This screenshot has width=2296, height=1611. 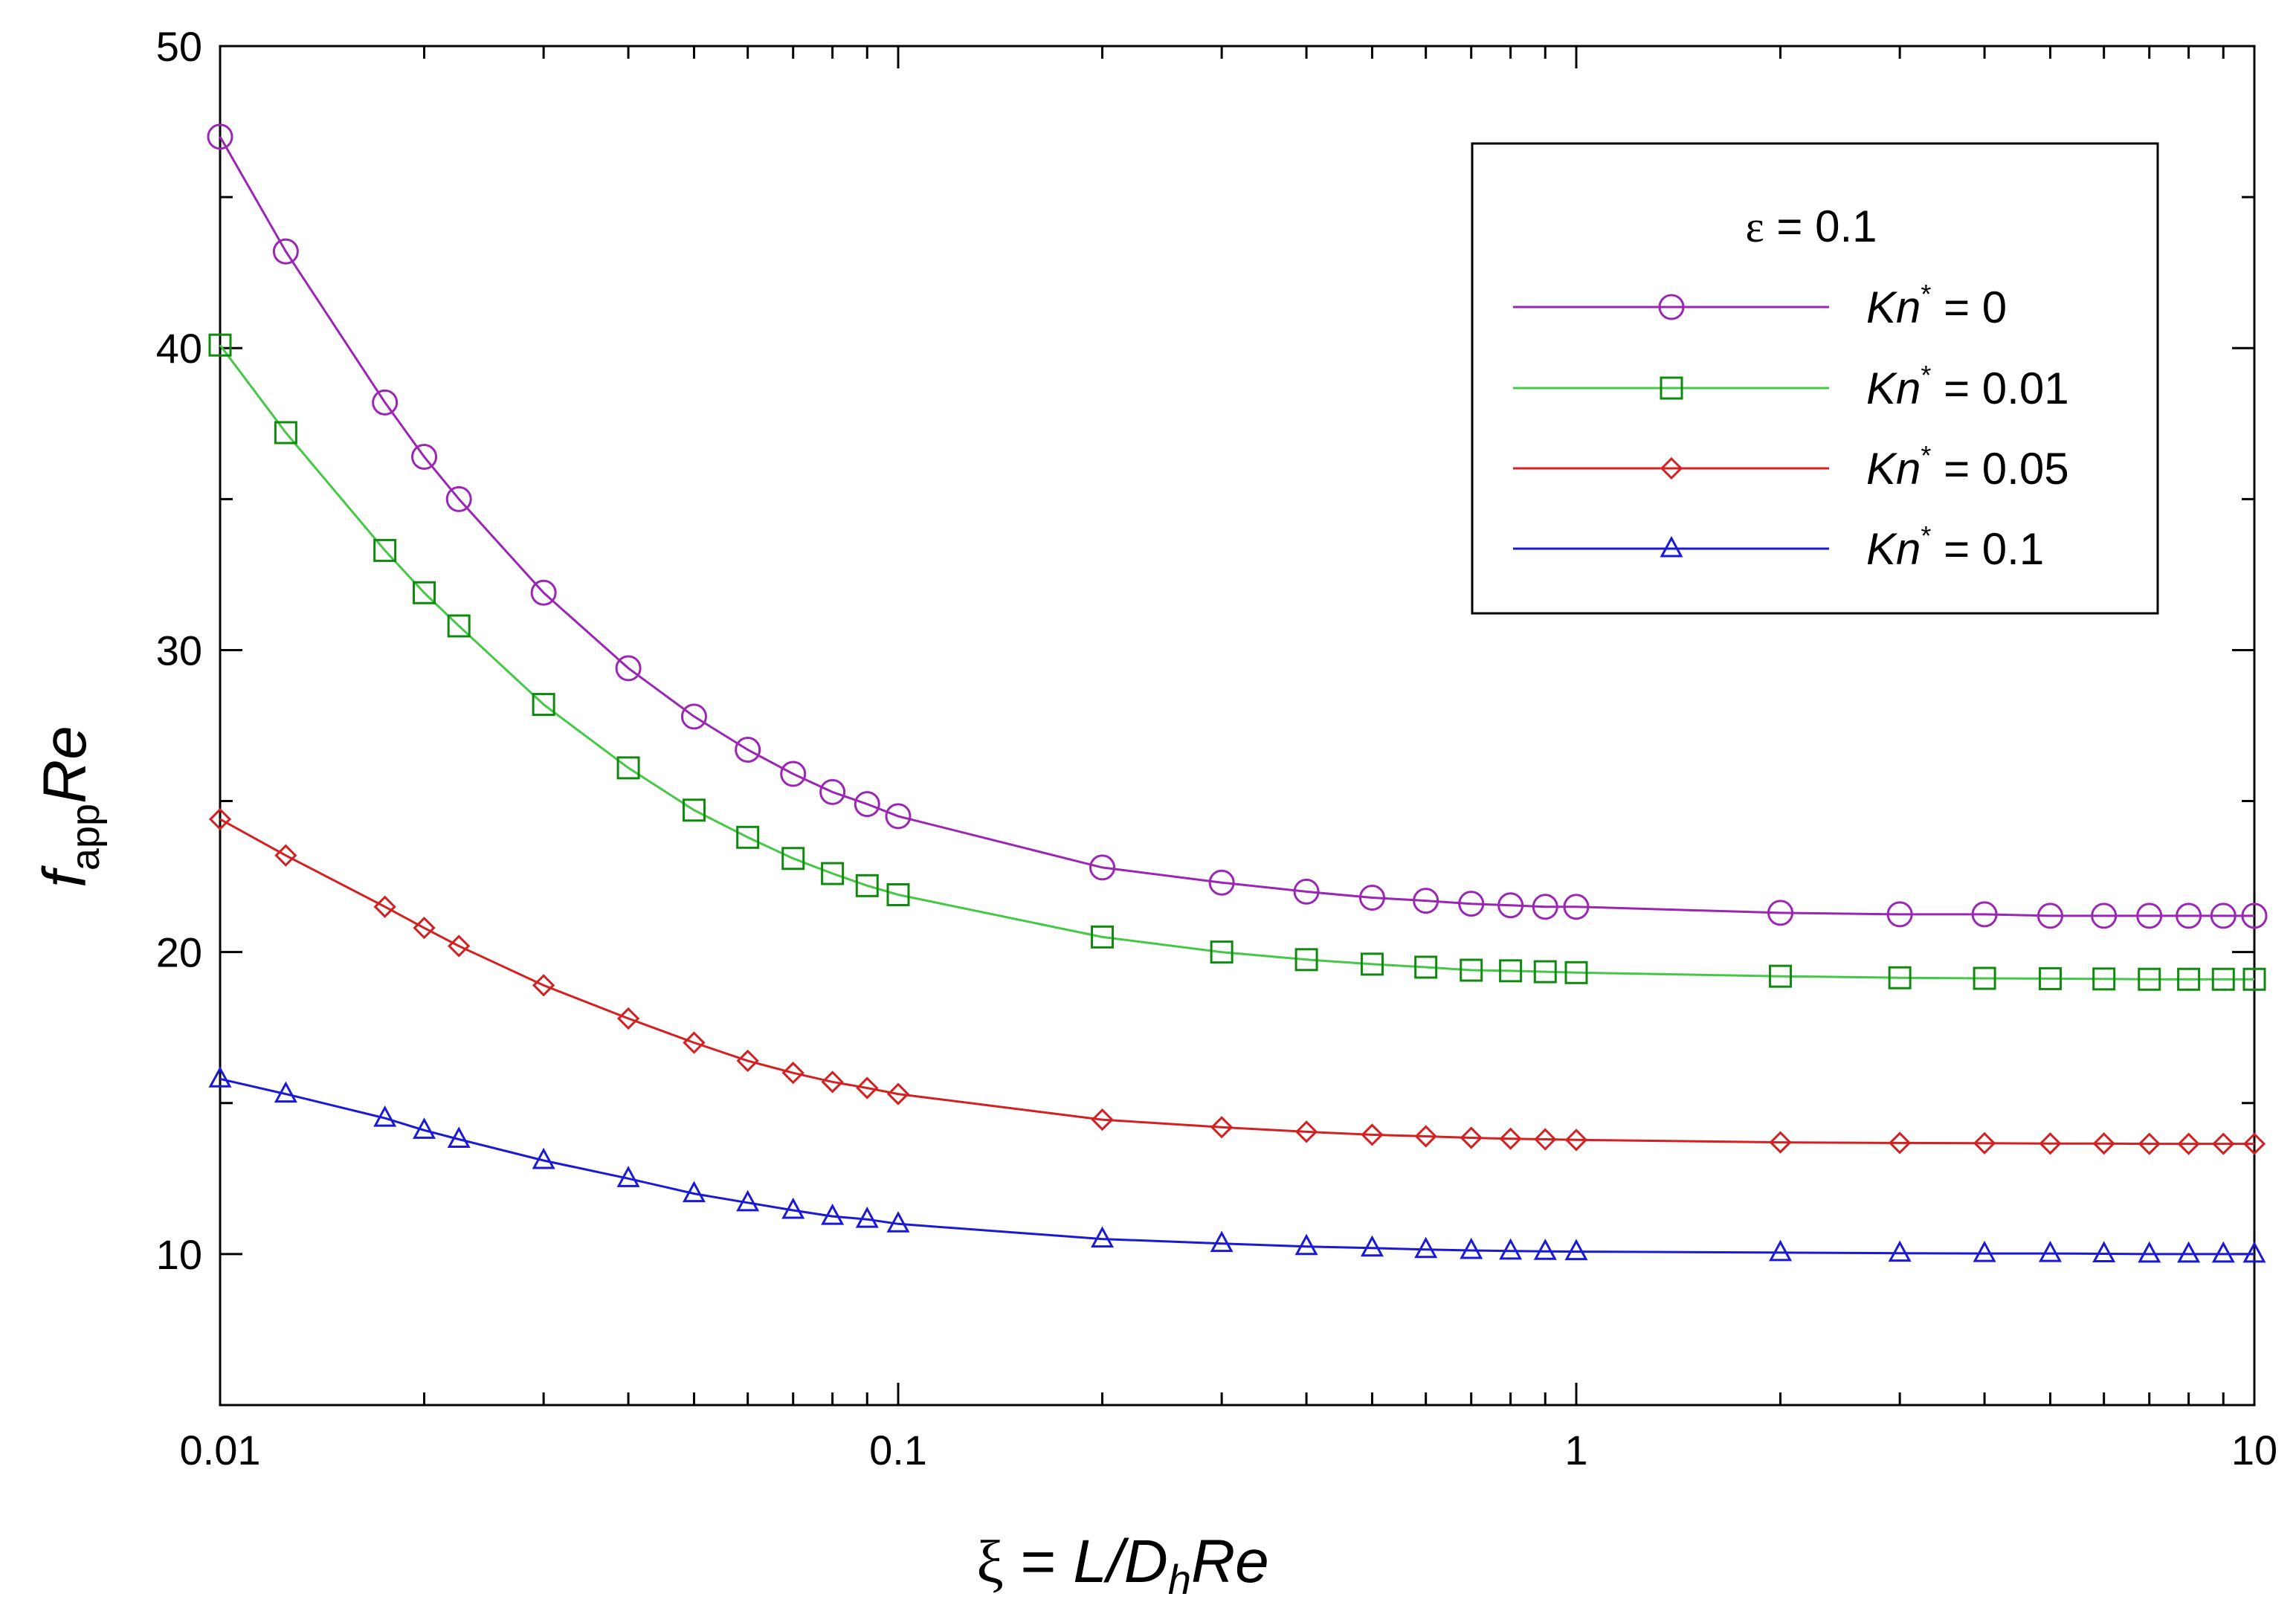 I want to click on legend-label: Kn* = 0.01, so click(x=1967, y=387).